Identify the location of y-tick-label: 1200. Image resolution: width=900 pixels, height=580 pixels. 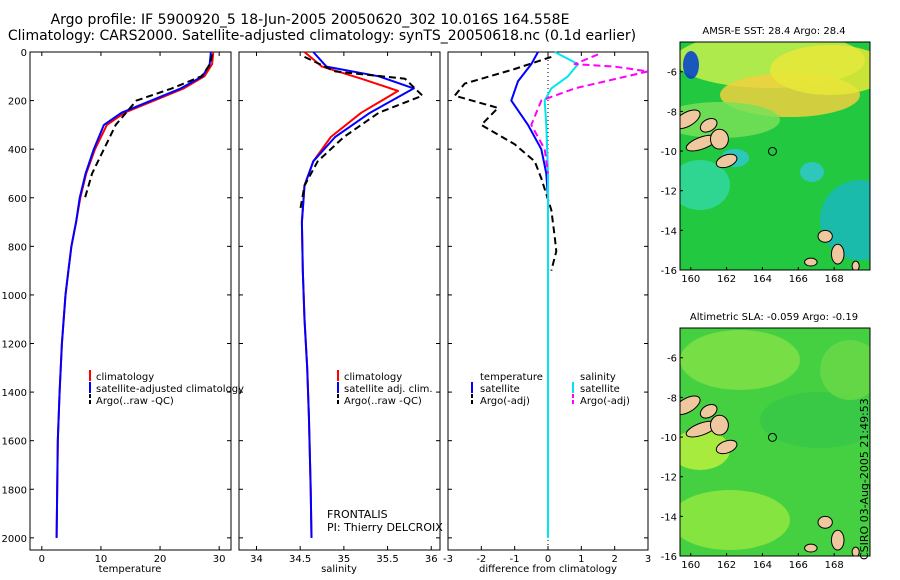
(14, 345).